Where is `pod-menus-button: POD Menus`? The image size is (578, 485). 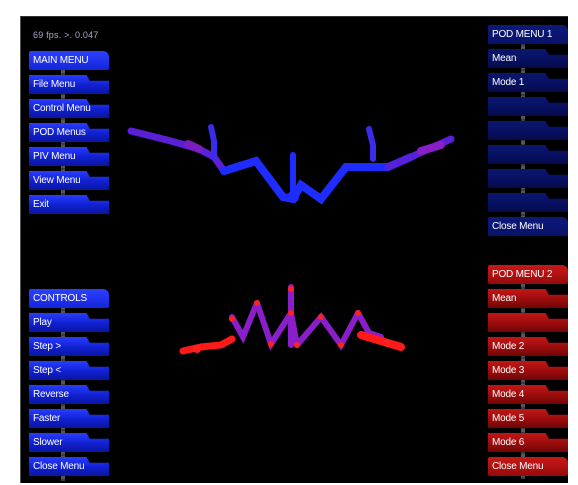
pod-menus-button: POD Menus is located at coordinates (69, 132).